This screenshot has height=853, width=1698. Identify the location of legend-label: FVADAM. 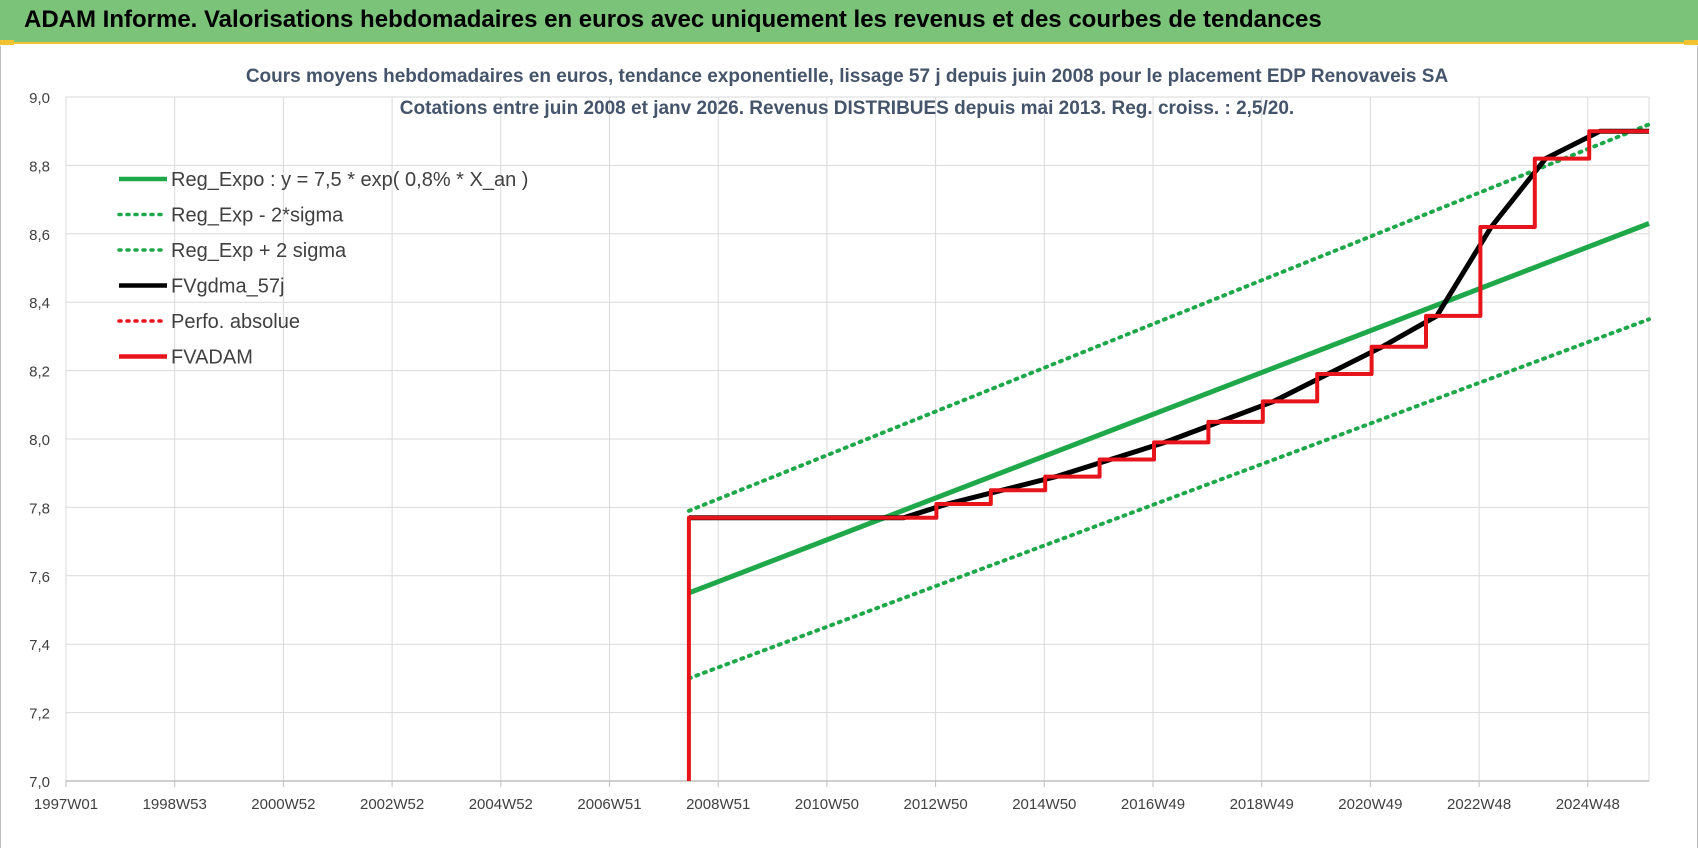
(212, 358).